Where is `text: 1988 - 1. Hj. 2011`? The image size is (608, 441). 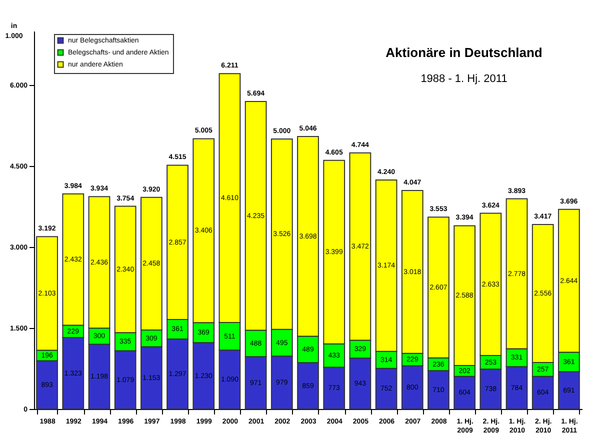 text: 1988 - 1. Hj. 2011 is located at coordinates (464, 79).